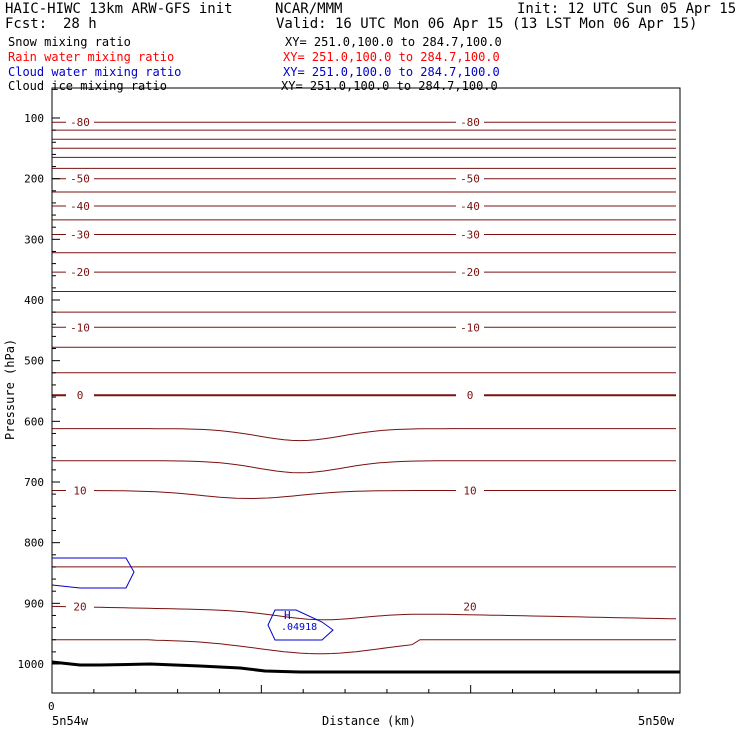  Describe the element at coordinates (34, 543) in the screenshot. I see `y-tick-label: 800` at that location.